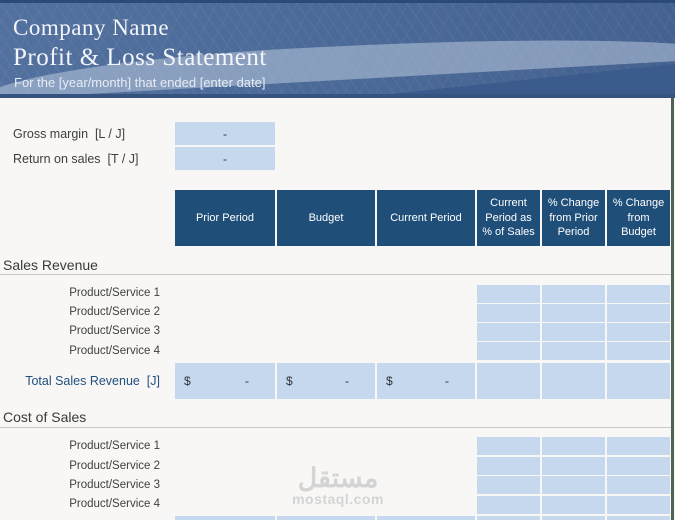 This screenshot has width=675, height=520. I want to click on watermark-domain-text: mostaql.com, so click(338, 499).